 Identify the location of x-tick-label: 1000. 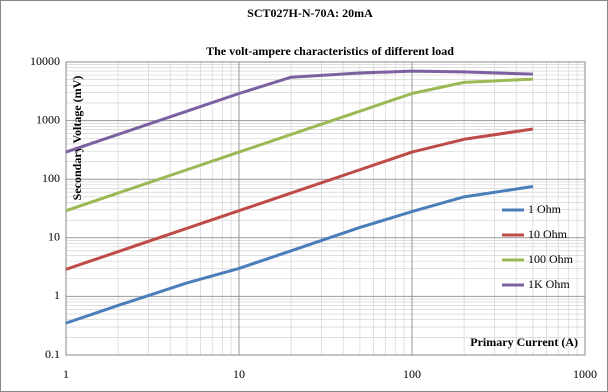
(585, 374).